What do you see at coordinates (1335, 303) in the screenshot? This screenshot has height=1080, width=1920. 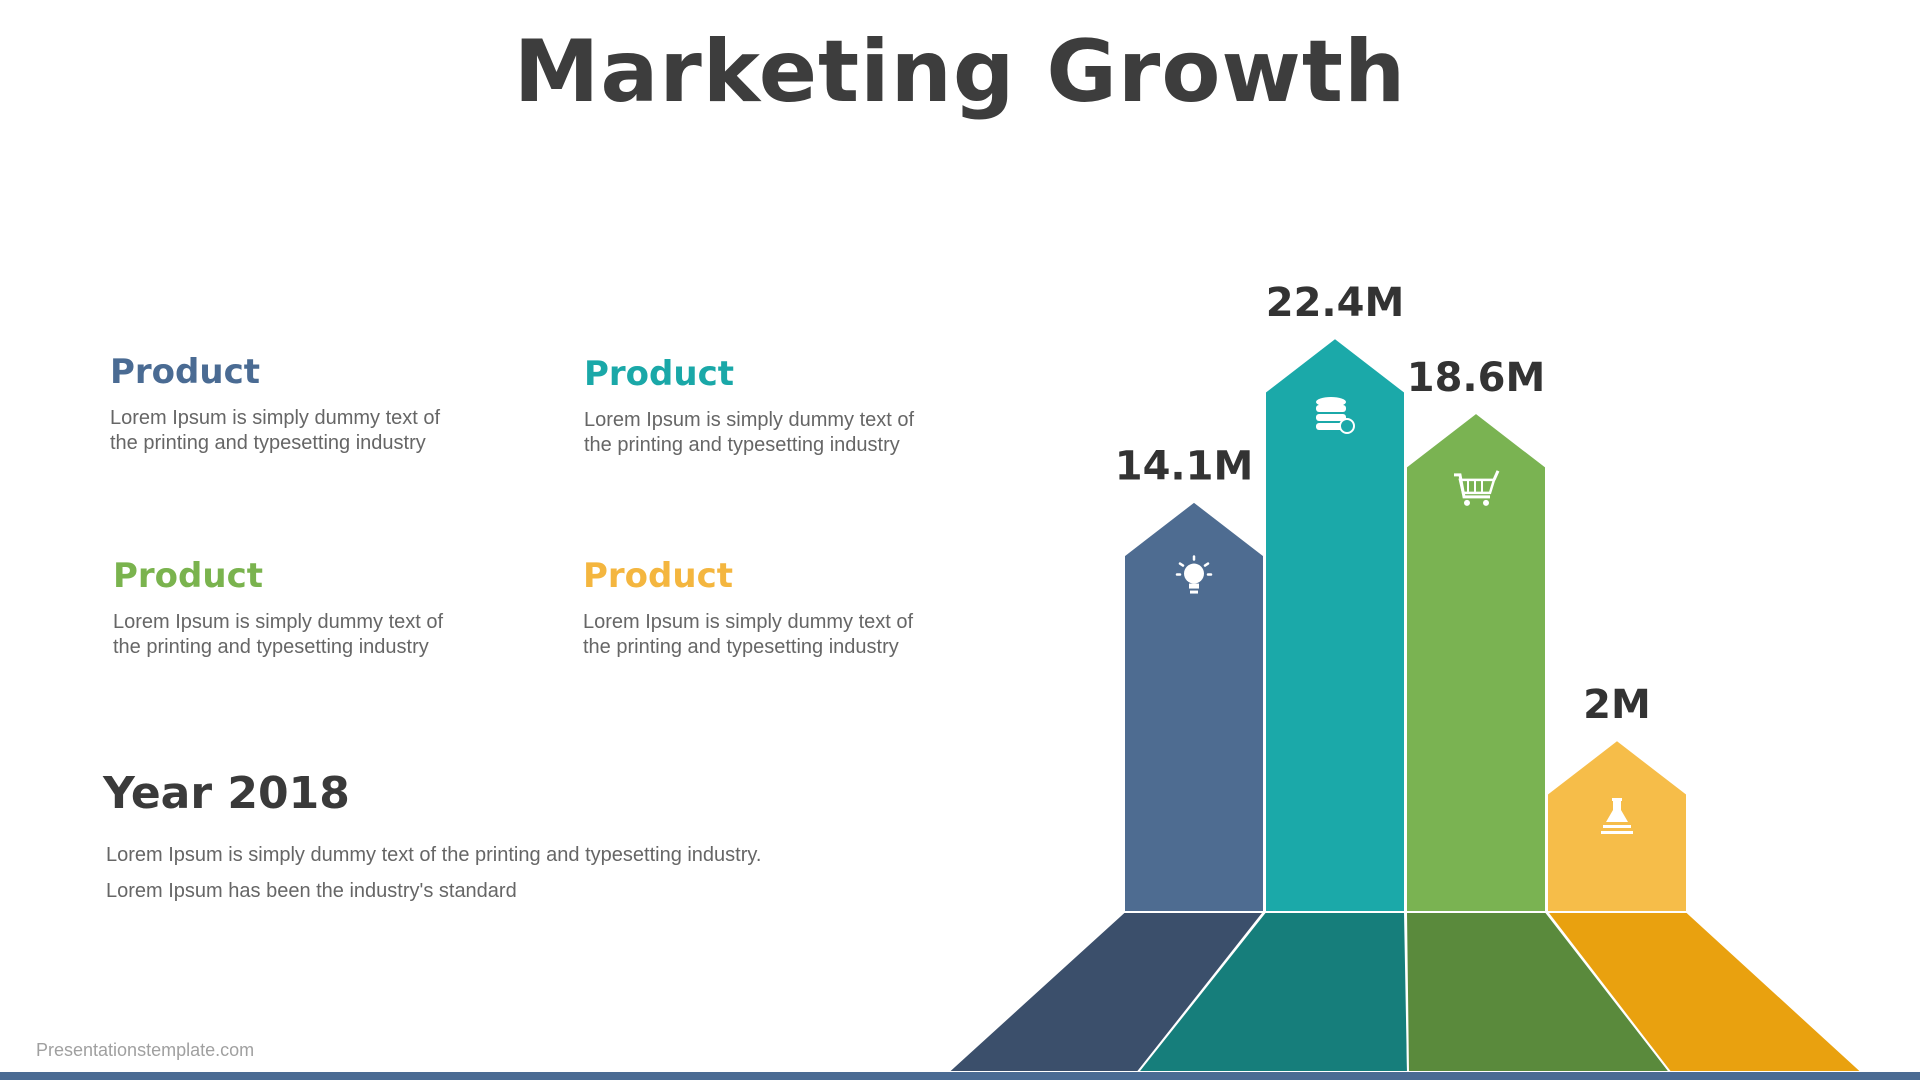 I see `chart-value-label: 22.4M` at bounding box center [1335, 303].